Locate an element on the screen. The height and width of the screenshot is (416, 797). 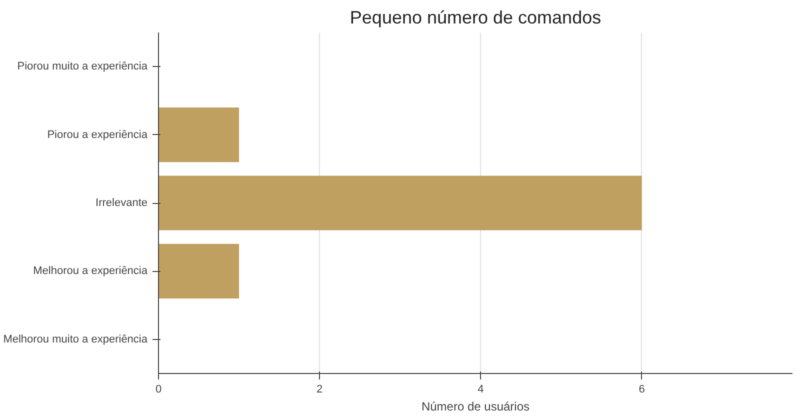
x-tick-label: 2 is located at coordinates (319, 390).